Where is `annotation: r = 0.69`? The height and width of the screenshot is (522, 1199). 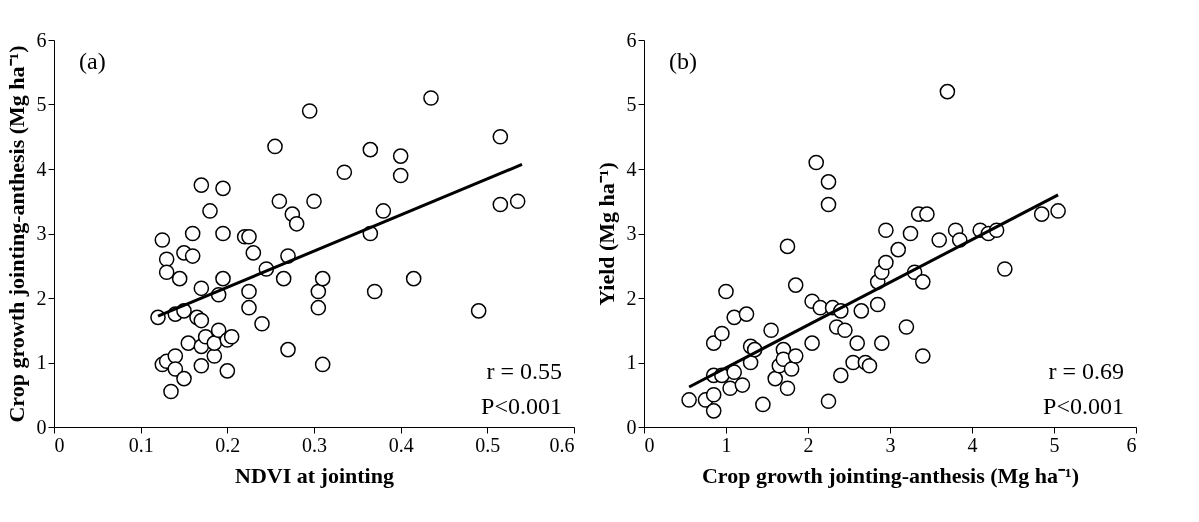
annotation: r = 0.69 is located at coordinates (1086, 371).